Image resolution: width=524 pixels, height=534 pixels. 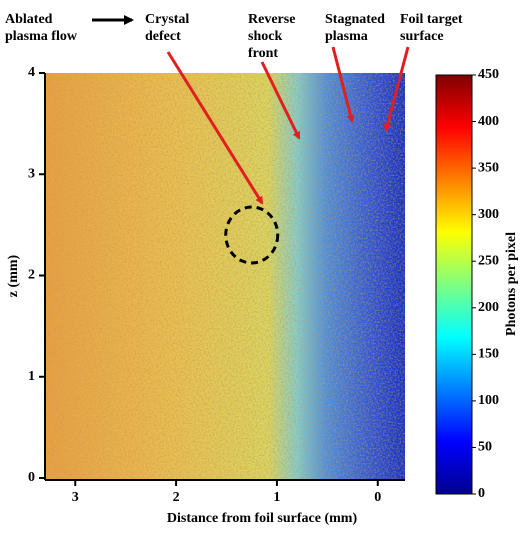 What do you see at coordinates (262, 518) in the screenshot?
I see `x-axis-label: Distance from foil surface (mm)` at bounding box center [262, 518].